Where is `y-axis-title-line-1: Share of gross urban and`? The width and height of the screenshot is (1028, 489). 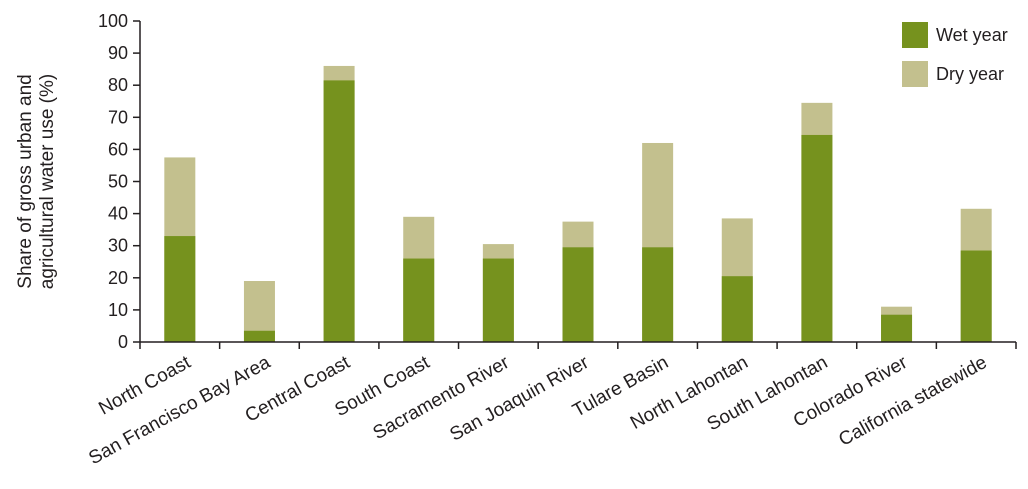
y-axis-title-line-1: Share of gross urban and is located at coordinates (25, 181).